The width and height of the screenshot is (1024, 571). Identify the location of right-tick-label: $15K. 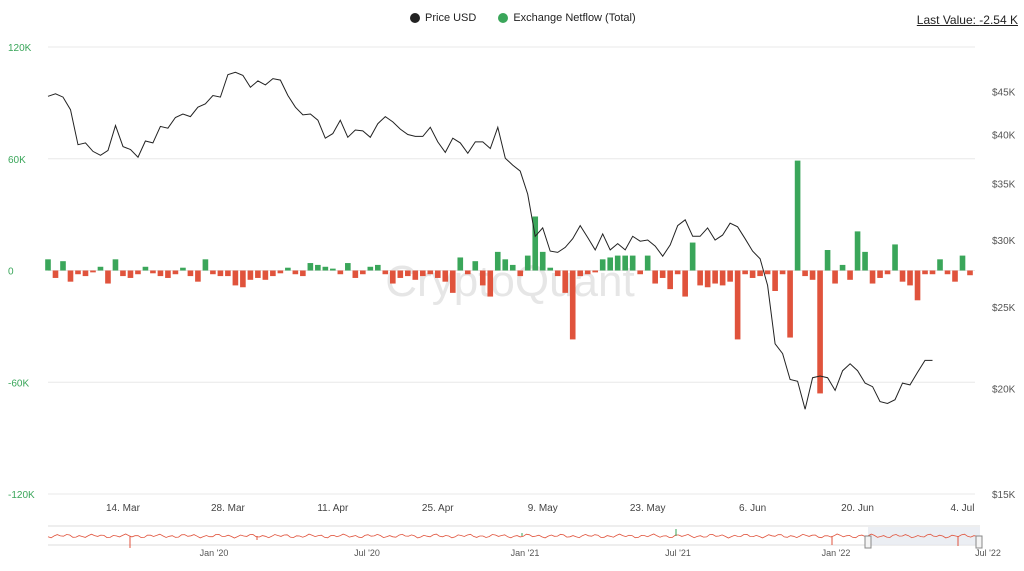
(1004, 495).